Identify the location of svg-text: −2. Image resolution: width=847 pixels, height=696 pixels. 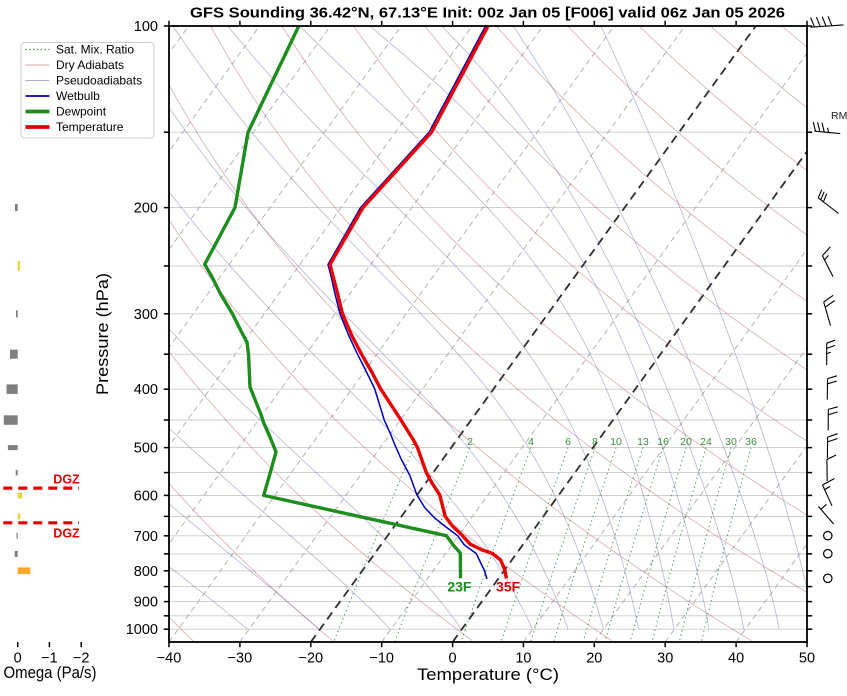
(81, 659).